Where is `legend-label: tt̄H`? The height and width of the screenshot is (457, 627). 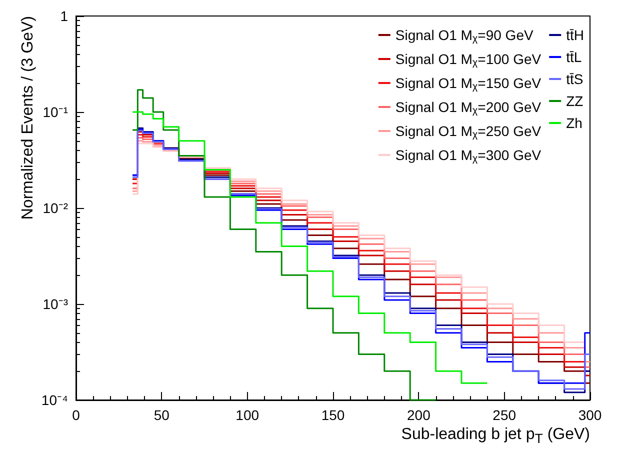
legend-label: tt̄H is located at coordinates (575, 35).